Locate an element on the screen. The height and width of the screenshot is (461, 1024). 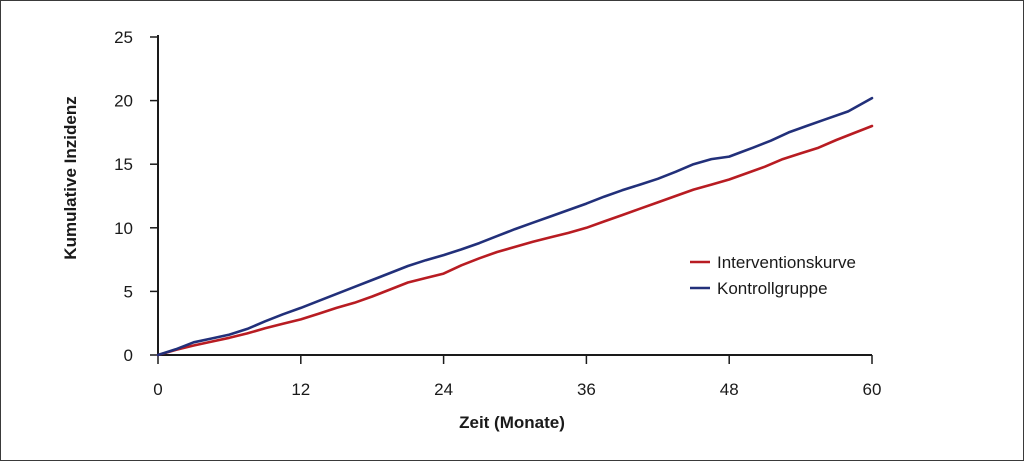
y-ticks: 0 5 10 15 20 25 is located at coordinates (136, 196).